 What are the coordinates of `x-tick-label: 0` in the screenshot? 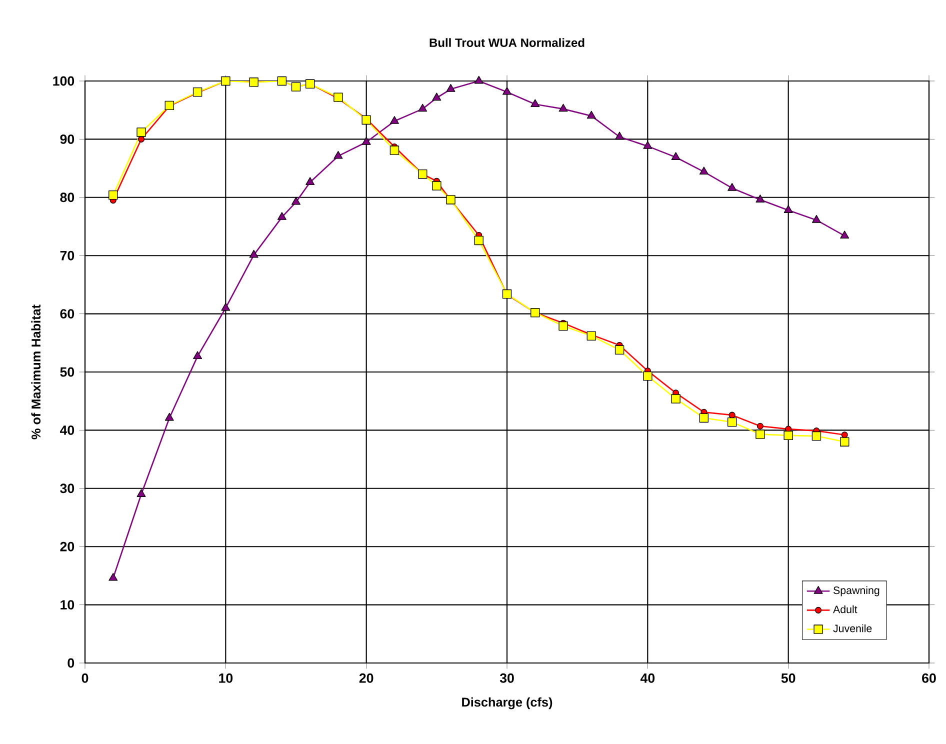 It's located at (85, 678).